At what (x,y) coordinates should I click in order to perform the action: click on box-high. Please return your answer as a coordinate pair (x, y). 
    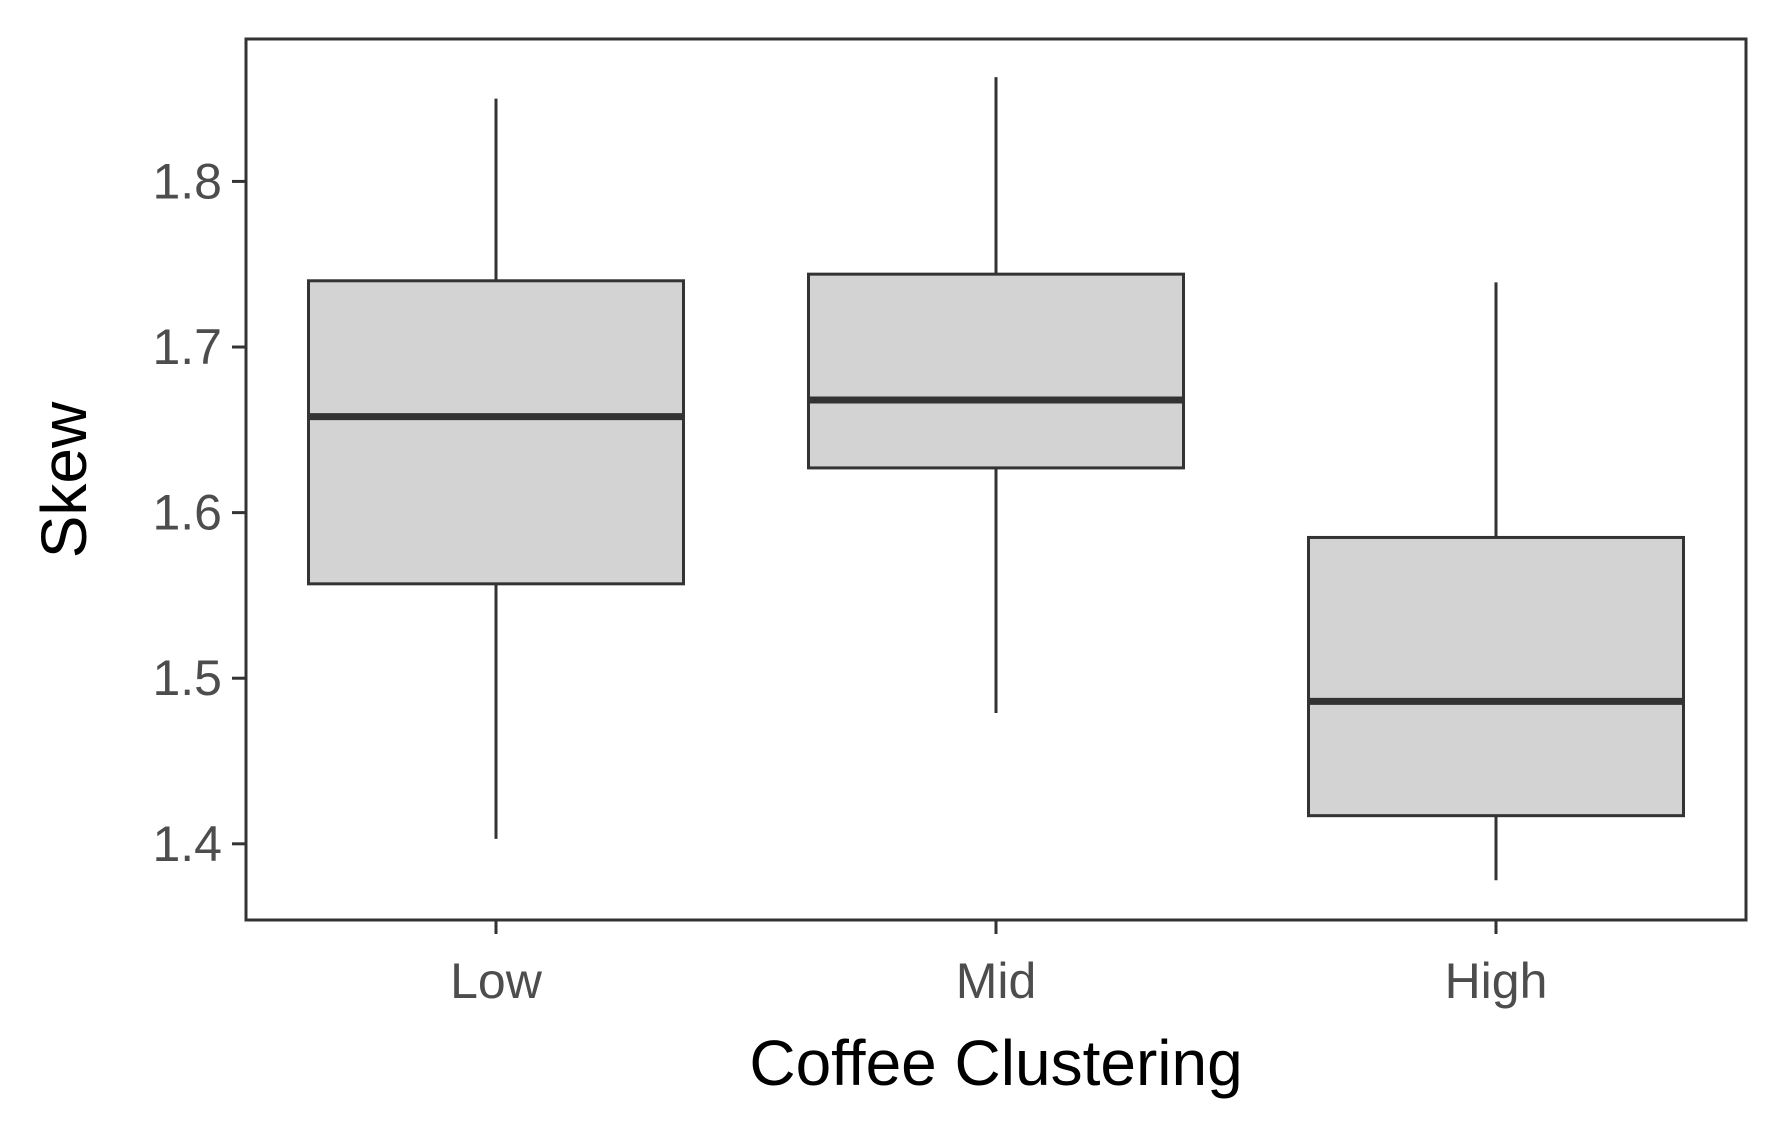
    Looking at the image, I should click on (1496, 581).